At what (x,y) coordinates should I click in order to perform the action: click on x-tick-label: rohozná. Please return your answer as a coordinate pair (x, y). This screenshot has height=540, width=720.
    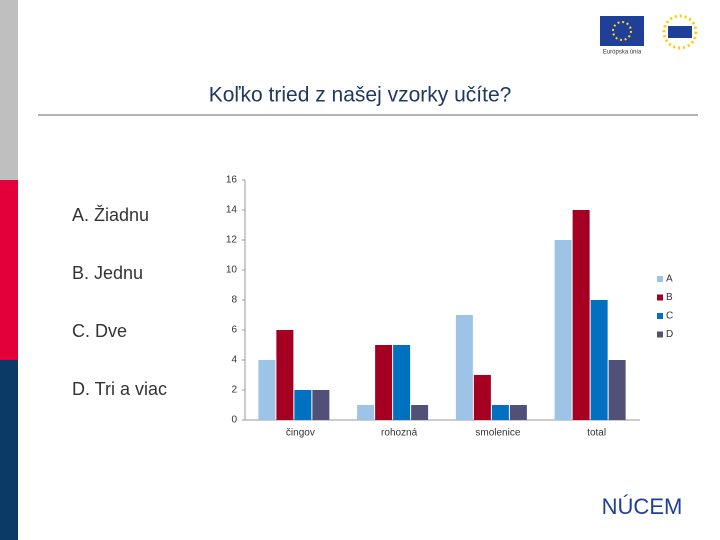
    Looking at the image, I should click on (399, 433).